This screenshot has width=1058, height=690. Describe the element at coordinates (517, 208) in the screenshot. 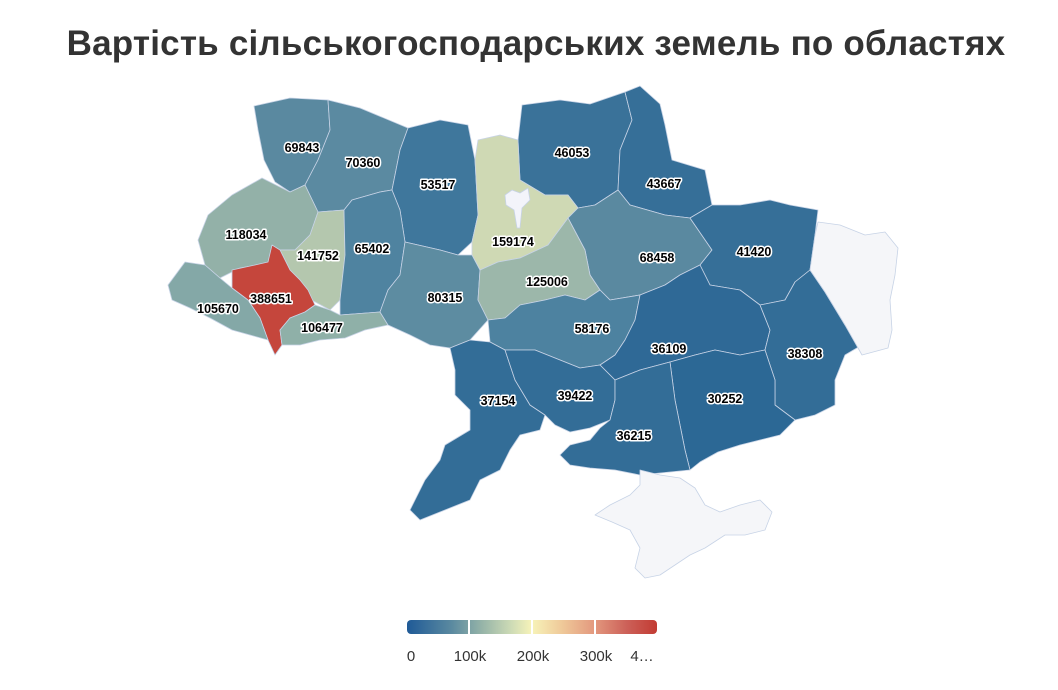

I see `region-kyiv-city` at that location.